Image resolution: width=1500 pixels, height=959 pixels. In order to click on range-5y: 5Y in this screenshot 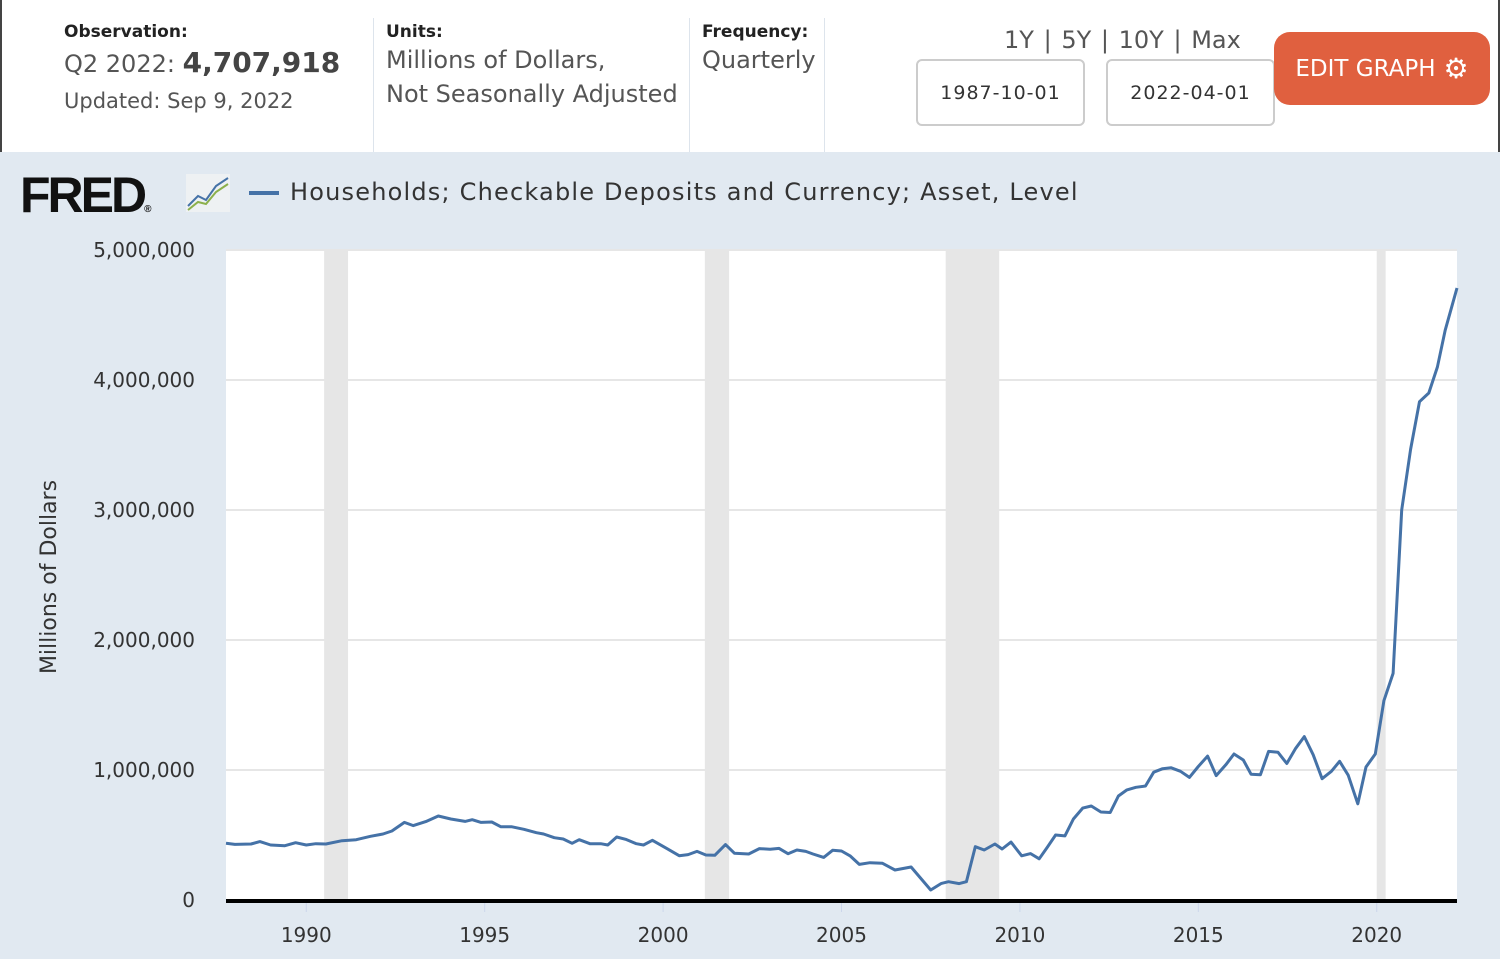, I will do `click(1076, 40)`.